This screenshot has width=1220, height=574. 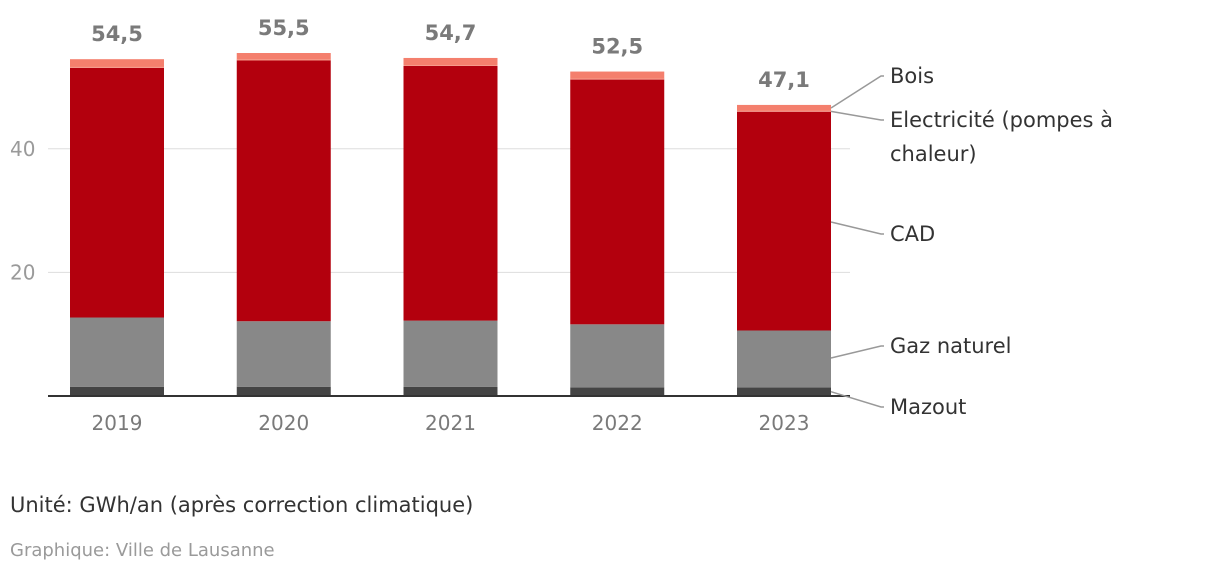 What do you see at coordinates (617, 423) in the screenshot?
I see `x-tick-label: 2022` at bounding box center [617, 423].